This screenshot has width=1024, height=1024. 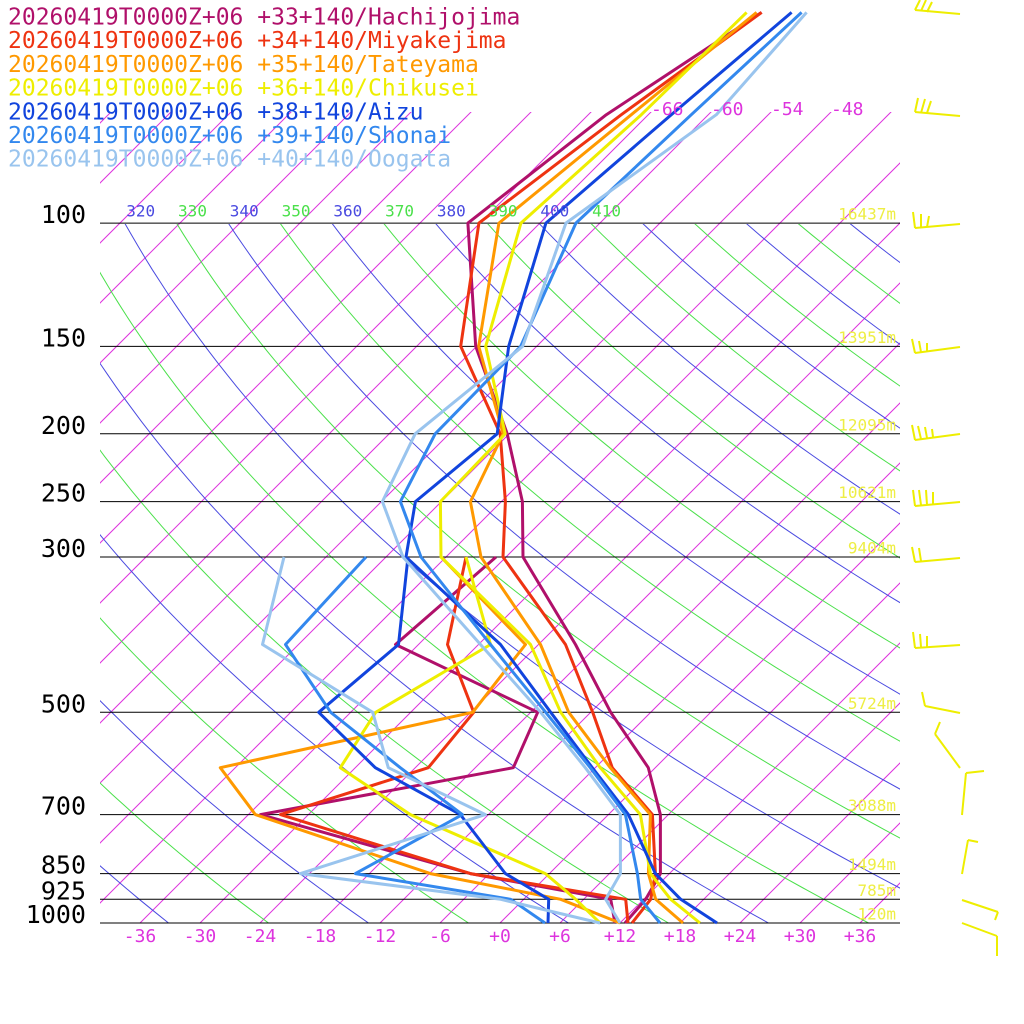 What do you see at coordinates (380, 936) in the screenshot?
I see `x-tick-label: -12` at bounding box center [380, 936].